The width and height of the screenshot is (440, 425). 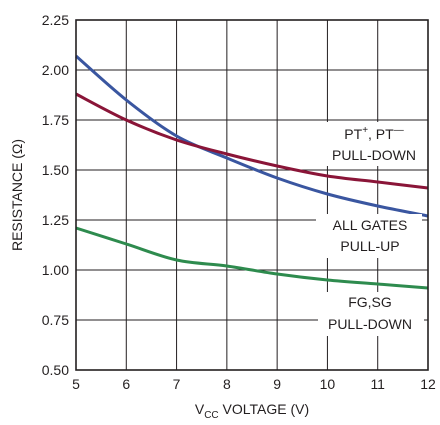 What do you see at coordinates (374, 144) in the screenshot?
I see `pt-label-bg` at bounding box center [374, 144].